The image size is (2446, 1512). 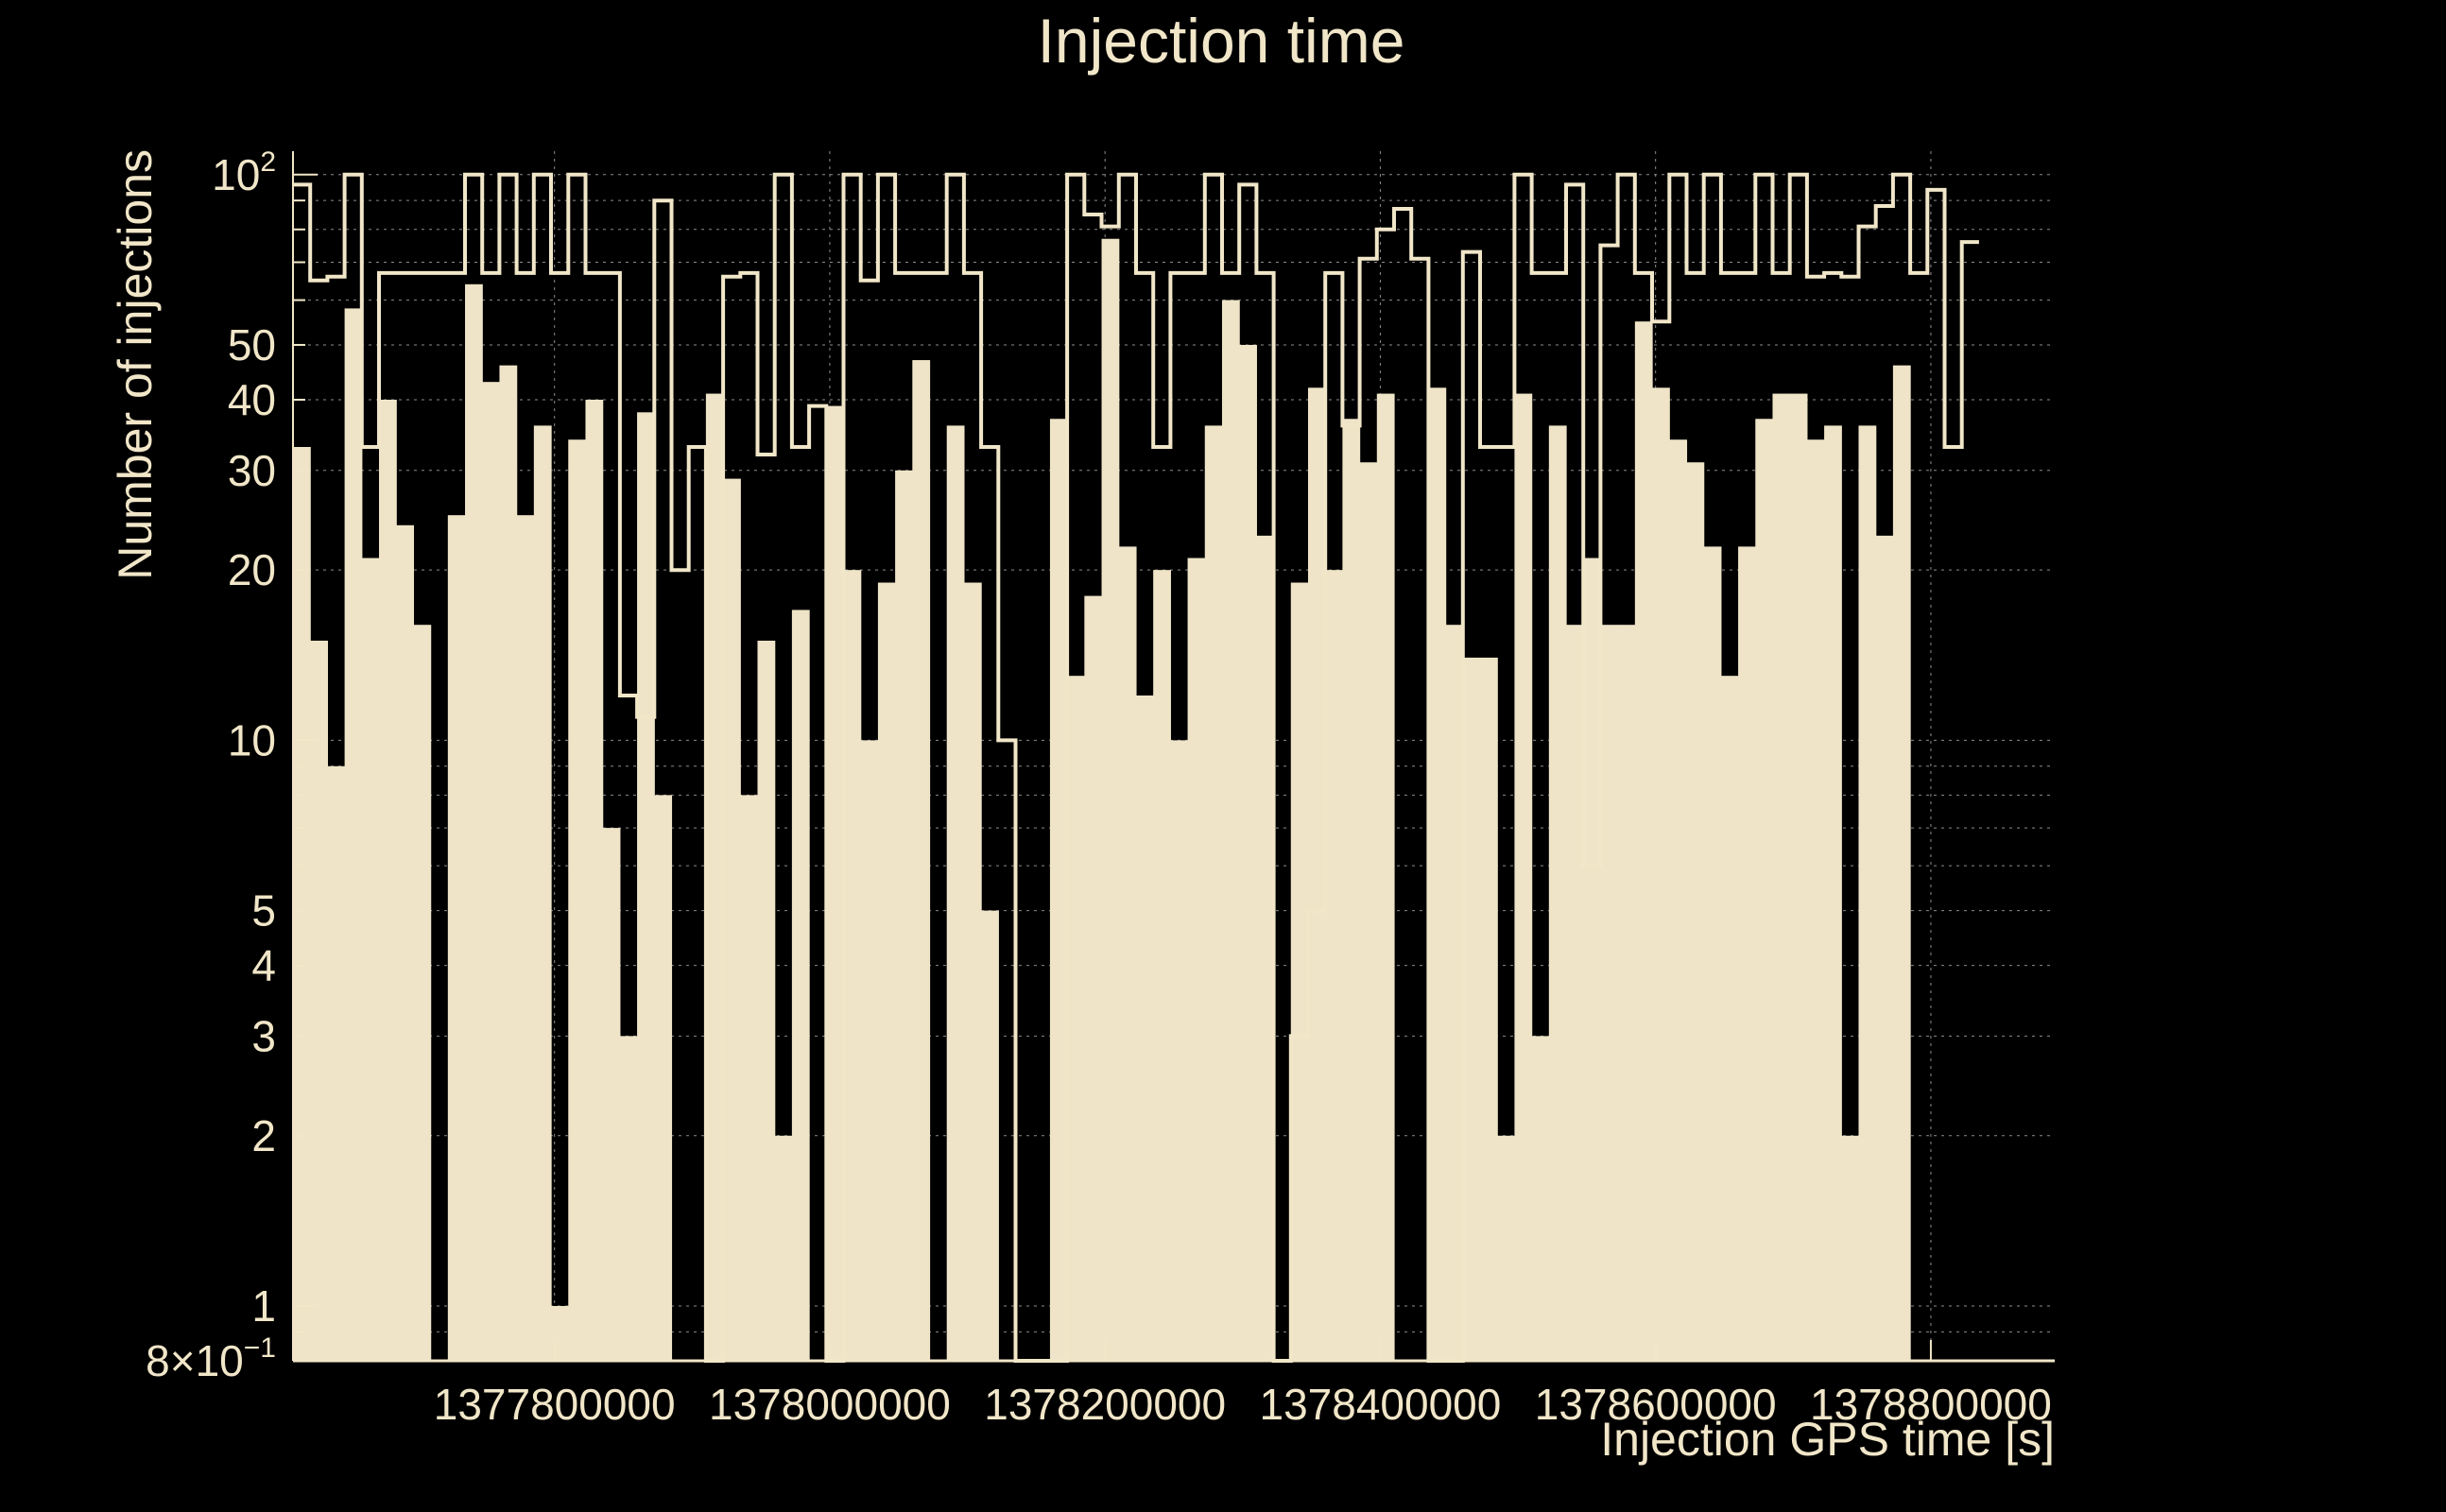 I want to click on y-tick-label: 20, so click(x=252, y=569).